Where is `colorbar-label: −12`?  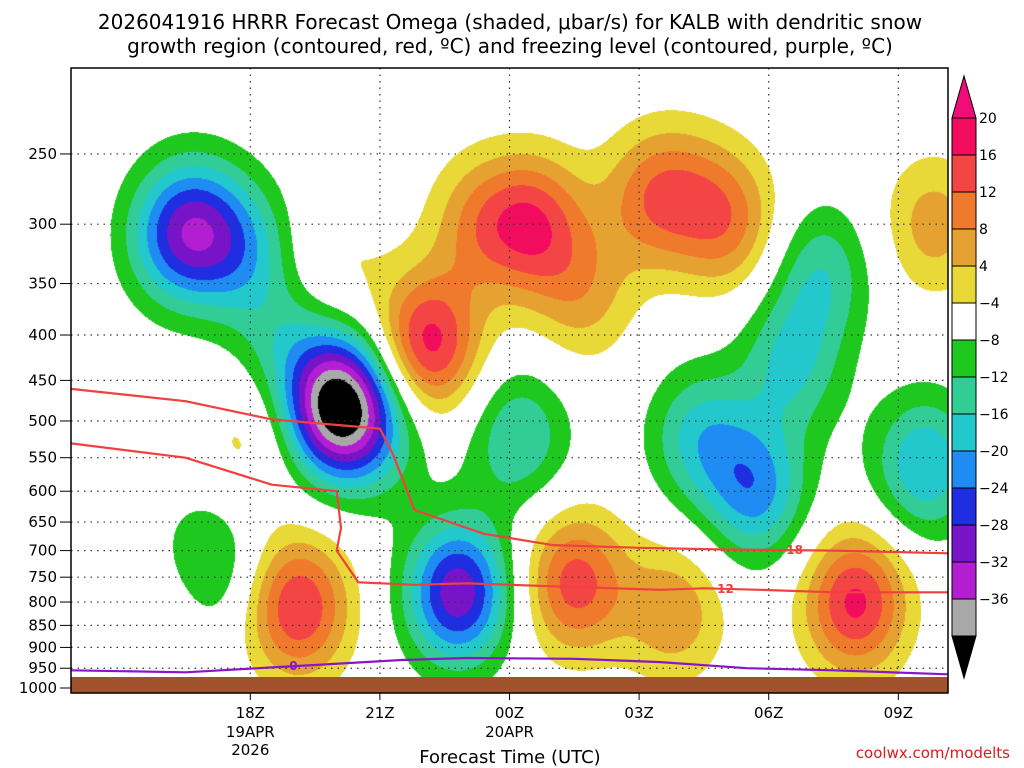 colorbar-label: −12 is located at coordinates (994, 378).